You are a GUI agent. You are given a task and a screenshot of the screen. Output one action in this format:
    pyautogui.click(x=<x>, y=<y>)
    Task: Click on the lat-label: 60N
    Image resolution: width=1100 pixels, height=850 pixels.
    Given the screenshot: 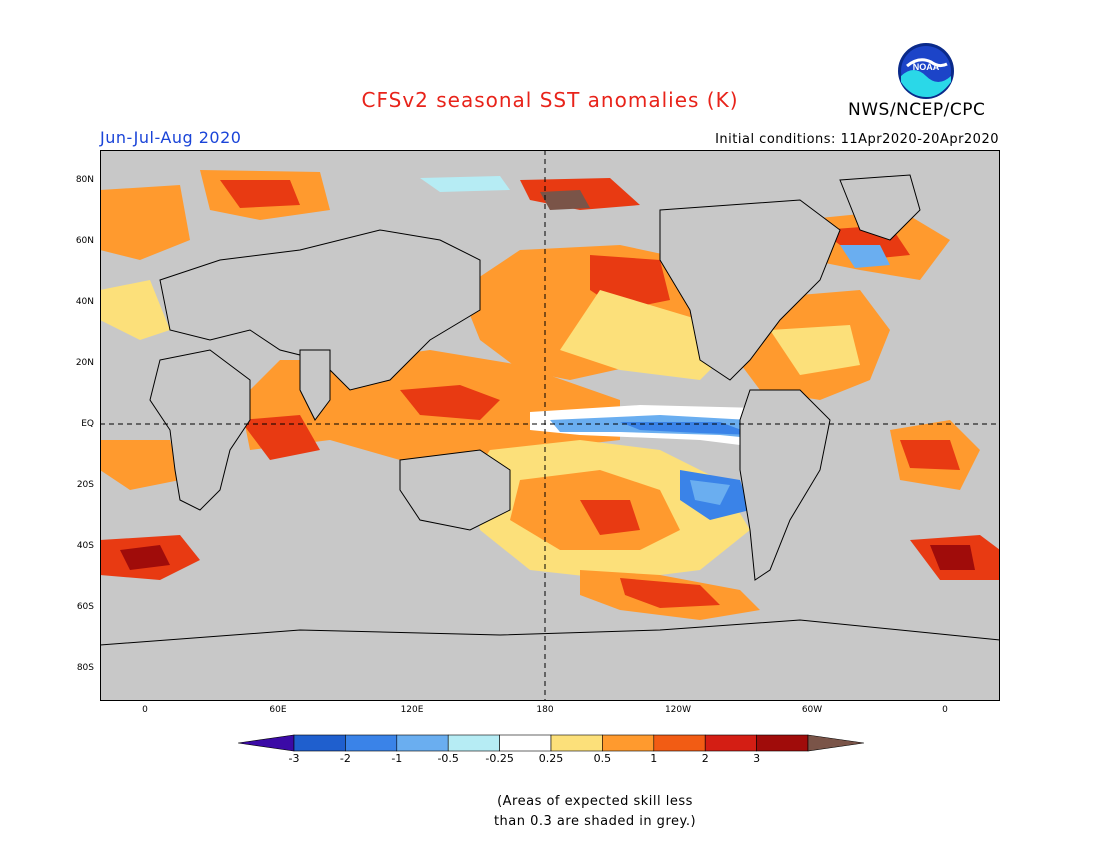 What is the action you would take?
    pyautogui.click(x=84, y=241)
    